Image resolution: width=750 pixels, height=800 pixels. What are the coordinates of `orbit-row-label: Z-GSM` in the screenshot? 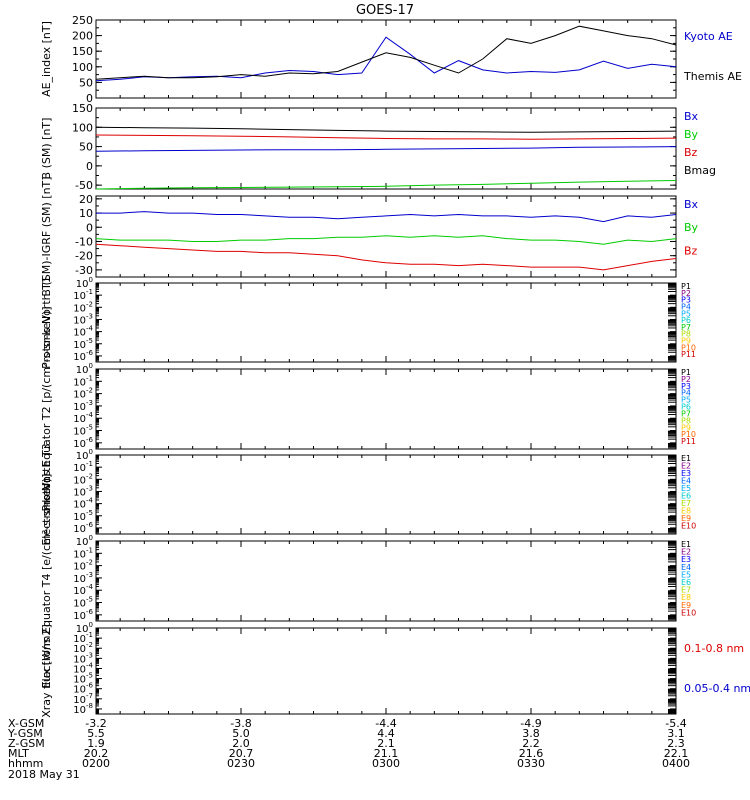 It's located at (26, 743).